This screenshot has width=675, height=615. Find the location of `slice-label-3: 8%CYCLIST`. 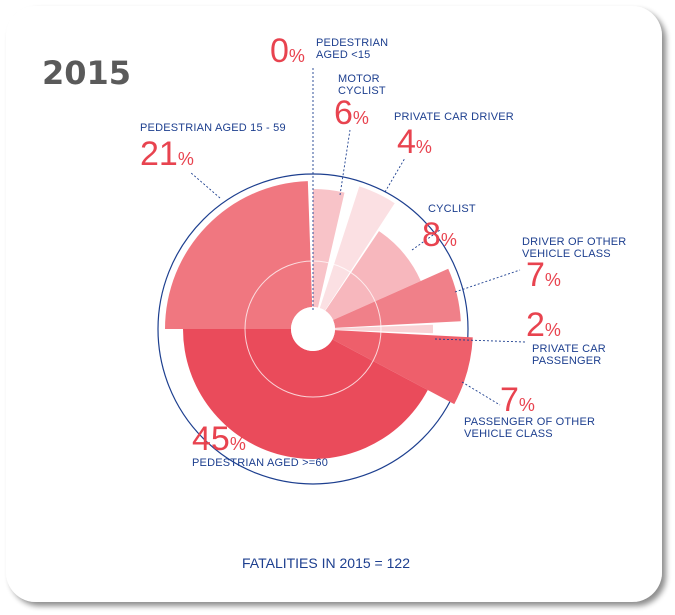

slice-label-3: 8%CYCLIST is located at coordinates (449, 228).